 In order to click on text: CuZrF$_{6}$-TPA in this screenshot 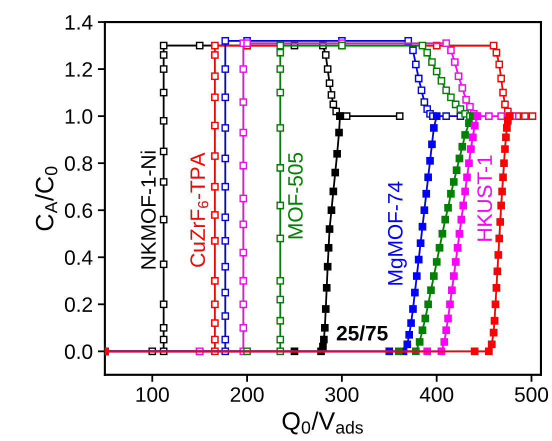, I will do `click(199, 209)`.